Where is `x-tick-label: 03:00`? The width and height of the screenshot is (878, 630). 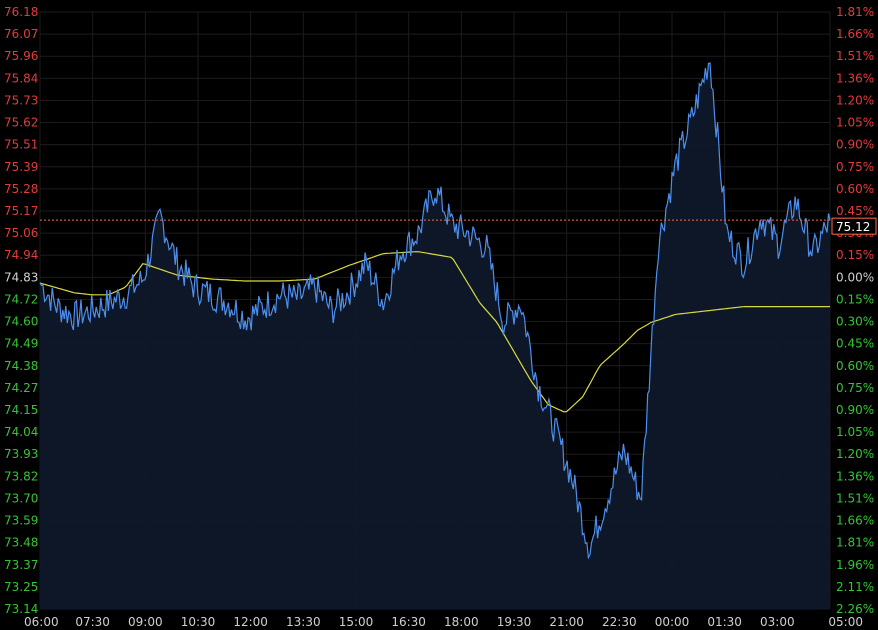
x-tick-label: 03:00 is located at coordinates (777, 622).